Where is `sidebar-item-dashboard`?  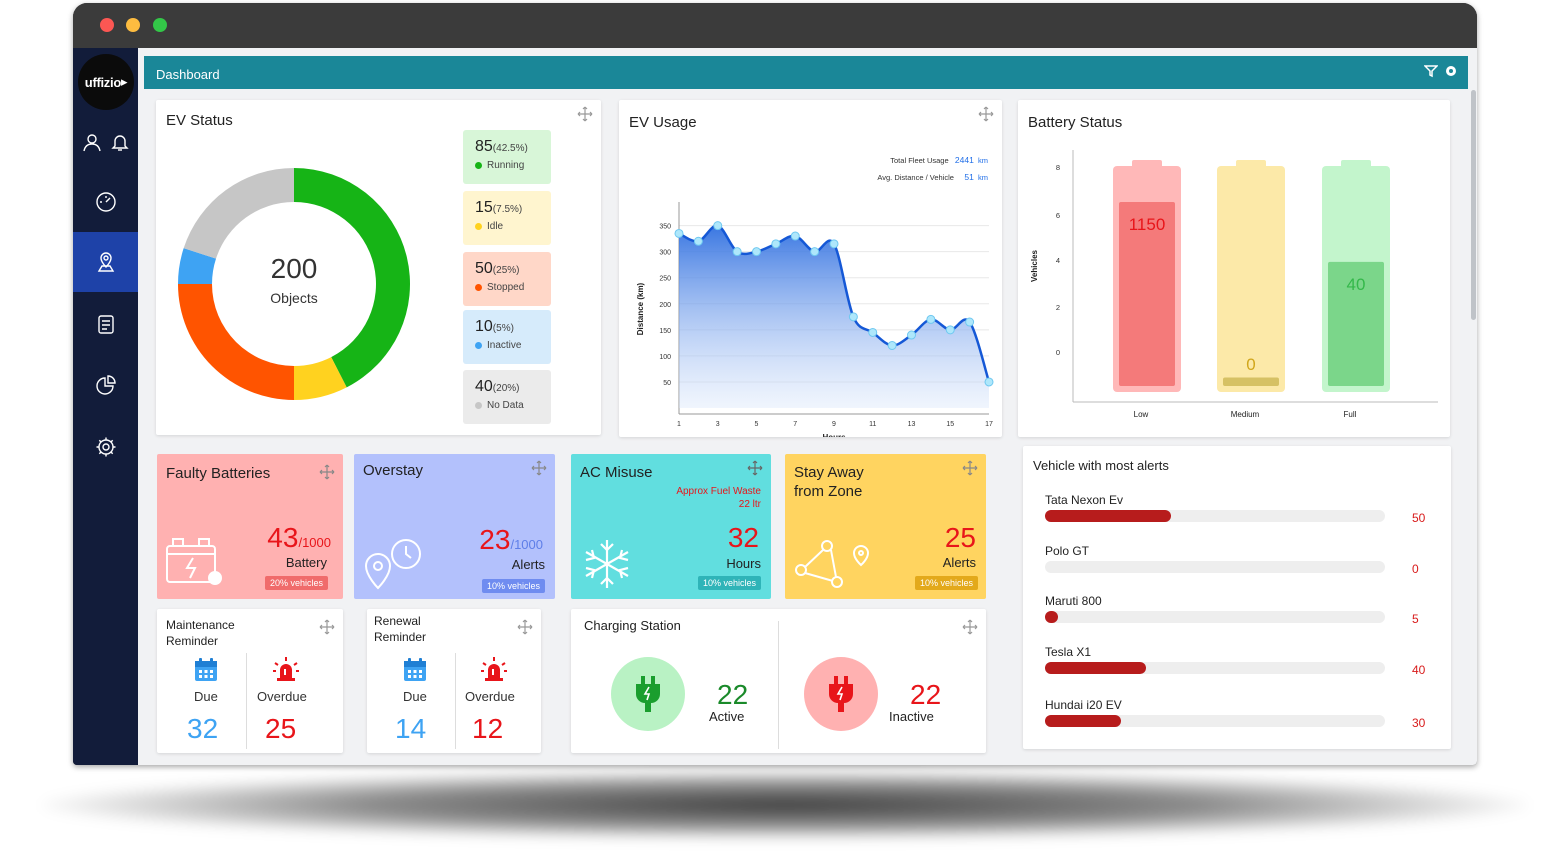
sidebar-item-dashboard is located at coordinates (105, 202).